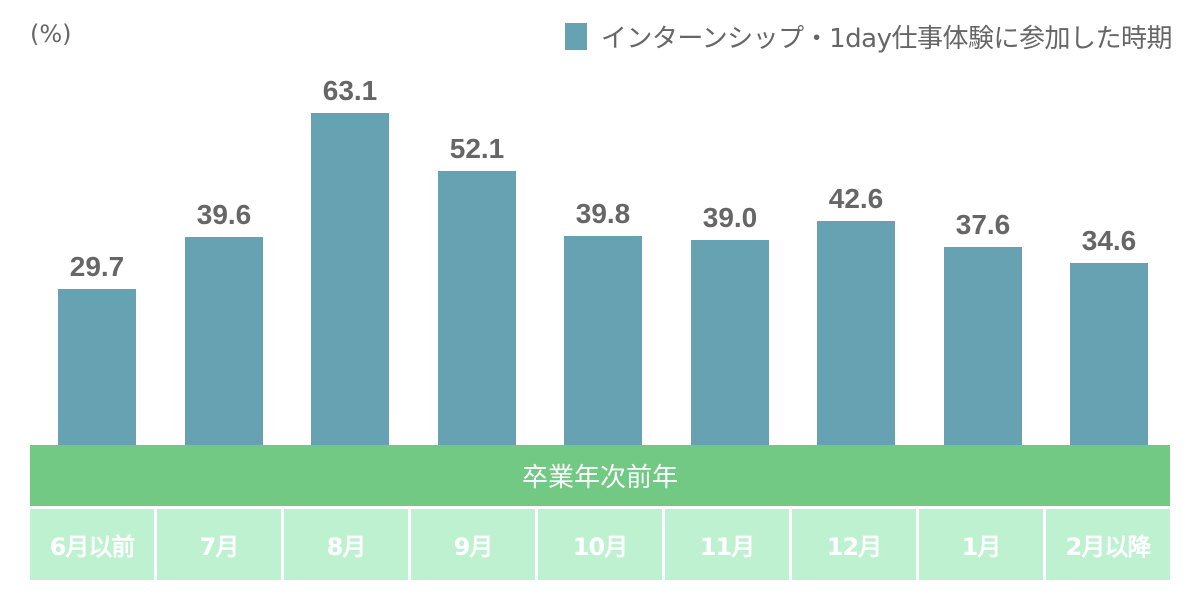 The height and width of the screenshot is (610, 1200). I want to click on bar-value-label: 37.6, so click(983, 224).